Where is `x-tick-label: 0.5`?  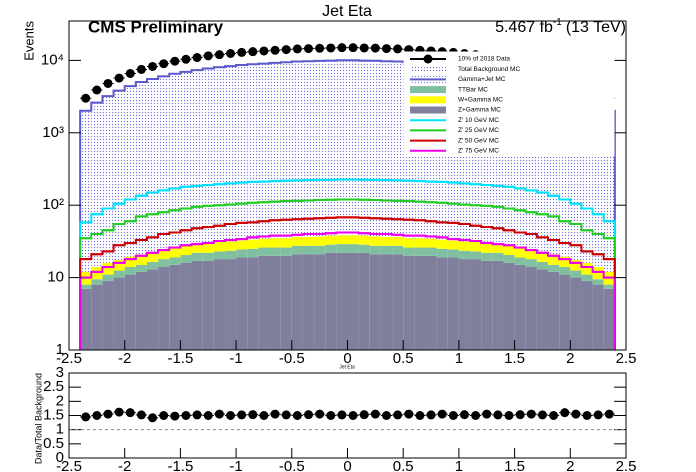 x-tick-label: 0.5 is located at coordinates (403, 358).